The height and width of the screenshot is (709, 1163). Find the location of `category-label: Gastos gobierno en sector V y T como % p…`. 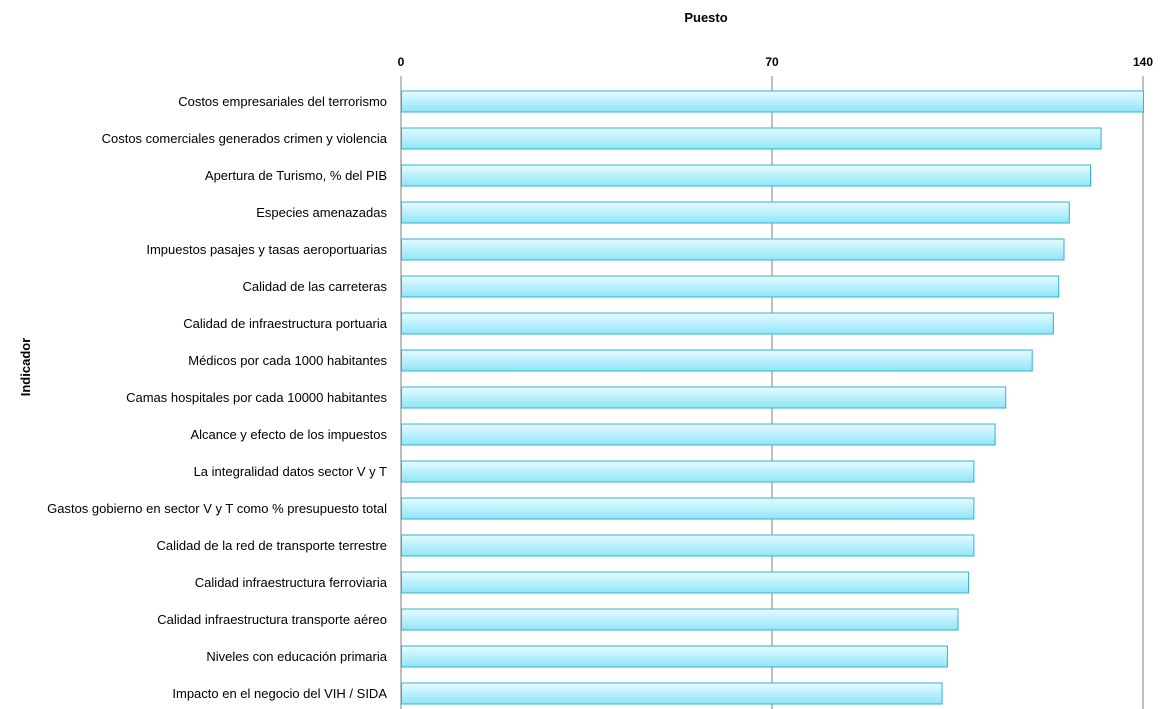

category-label: Gastos gobierno en sector V y T como % p… is located at coordinates (217, 508).